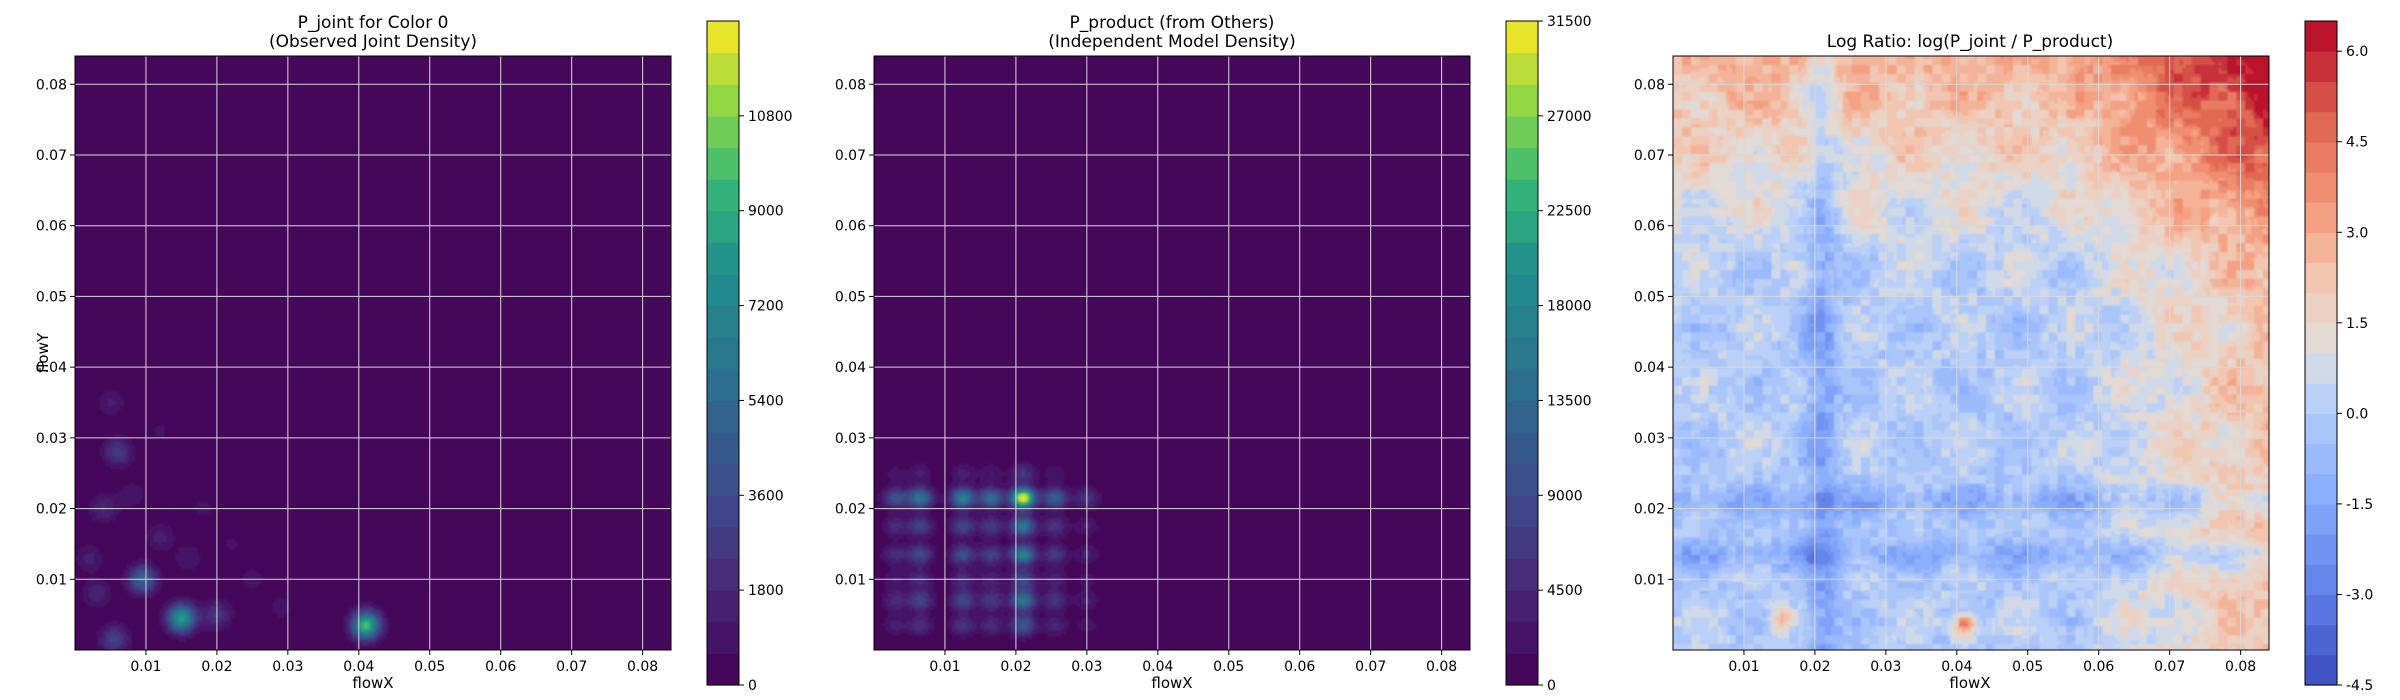  Describe the element at coordinates (1649, 368) in the screenshot. I see `panel-3-ytick-label-3: 0.04` at that location.